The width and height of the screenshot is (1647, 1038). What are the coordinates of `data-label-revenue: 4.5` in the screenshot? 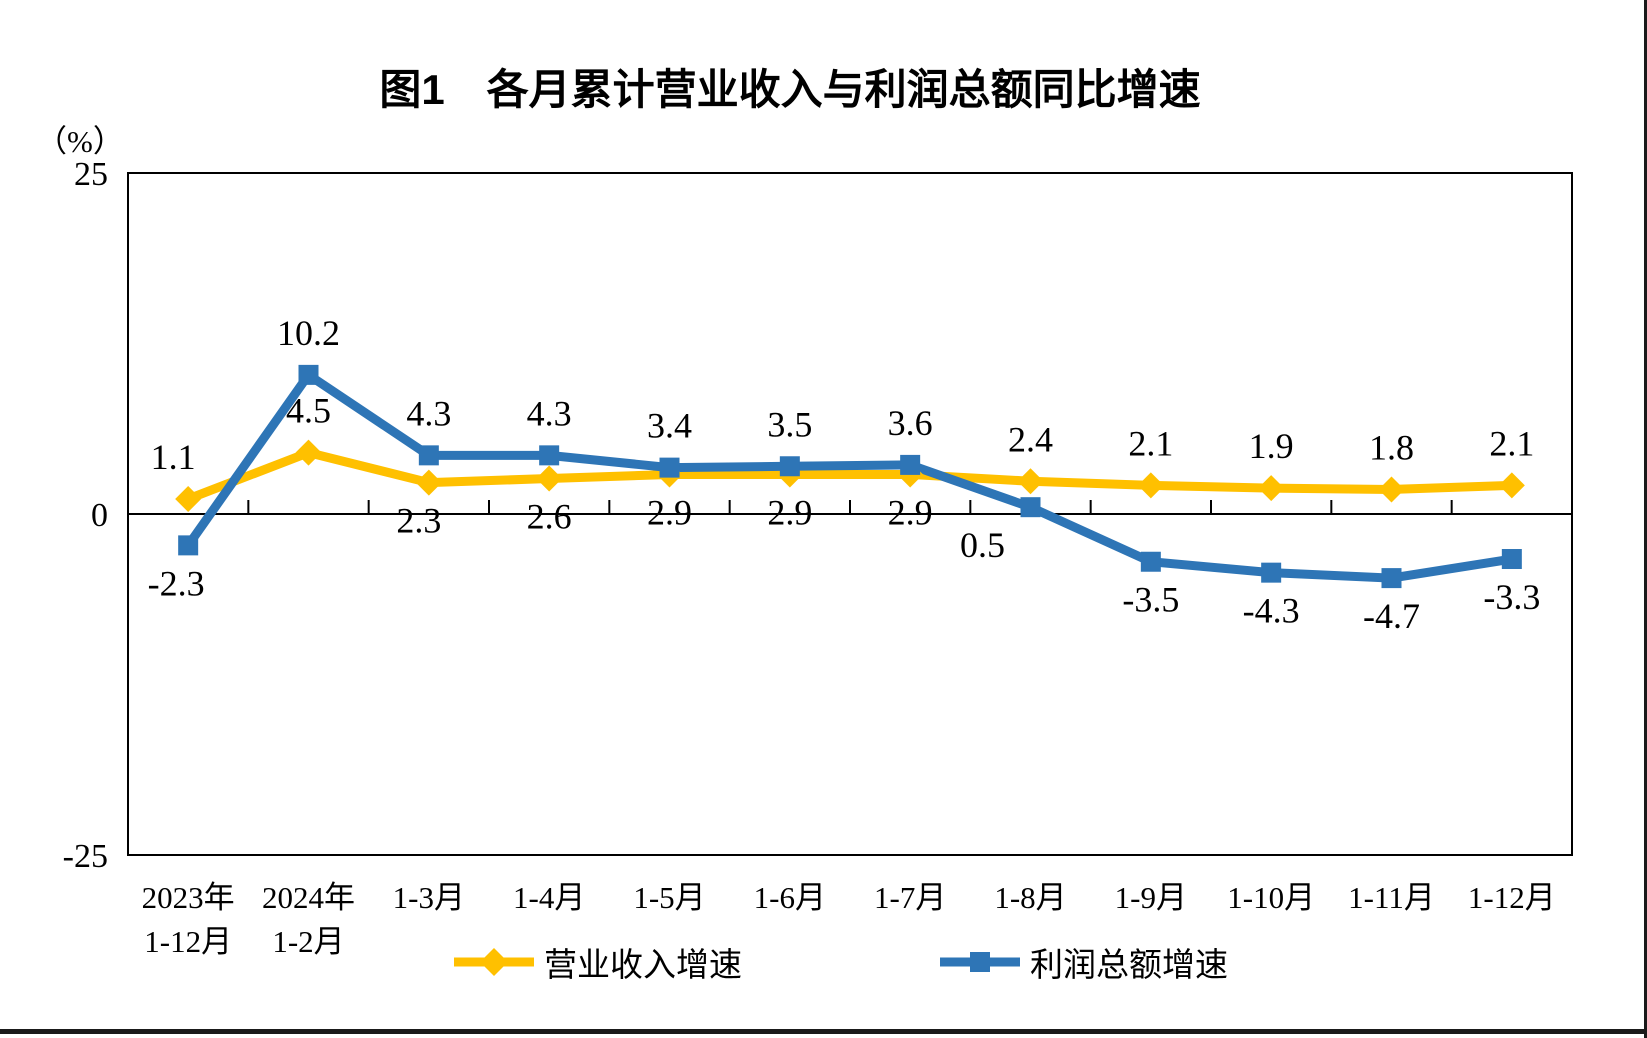 It's located at (308, 411).